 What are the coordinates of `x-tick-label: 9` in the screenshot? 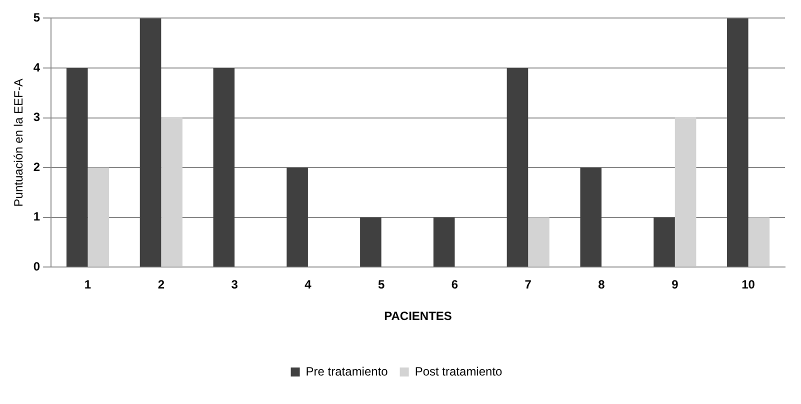 It's located at (675, 285).